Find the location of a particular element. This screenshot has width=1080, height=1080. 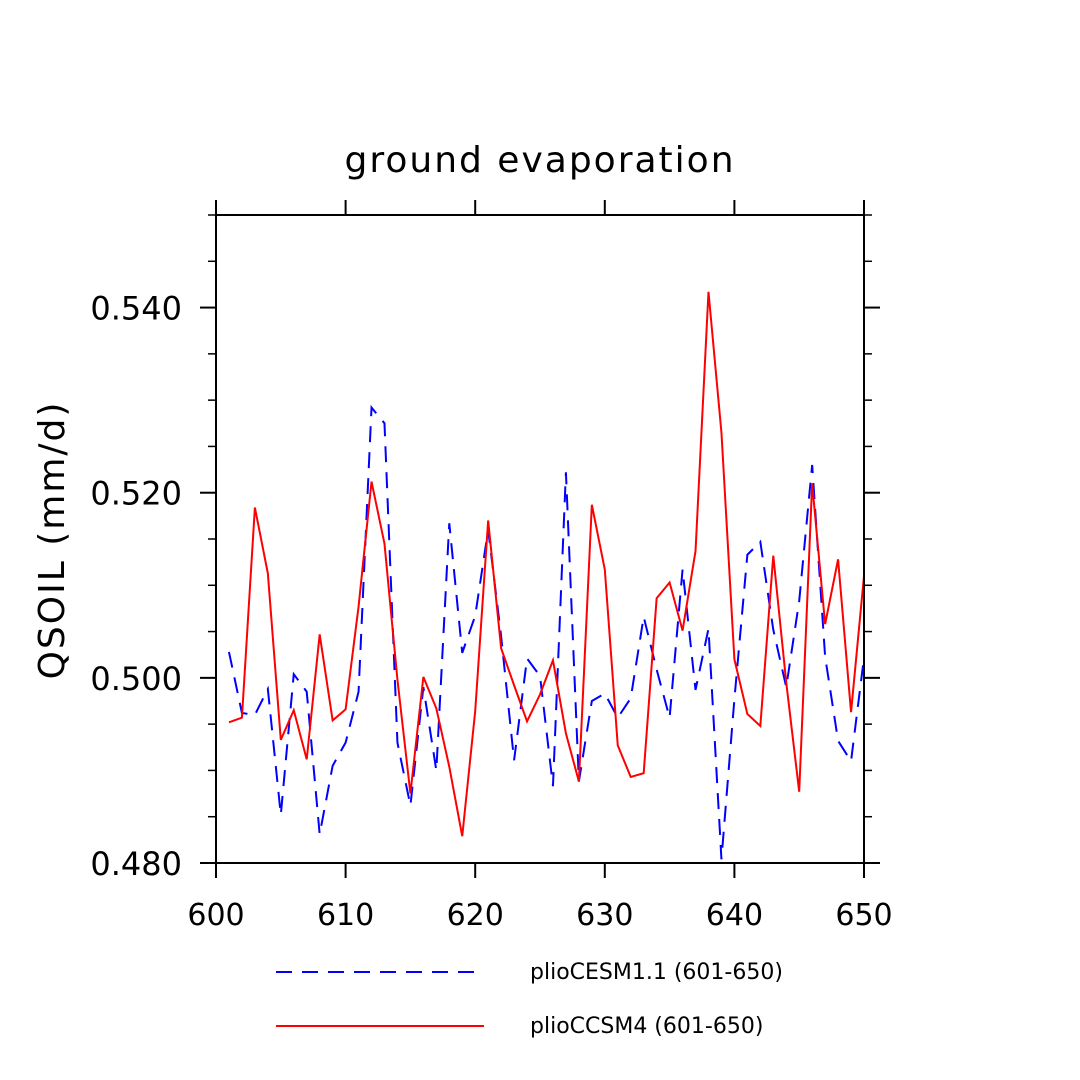

x-tick-label: 610 is located at coordinates (345, 915).